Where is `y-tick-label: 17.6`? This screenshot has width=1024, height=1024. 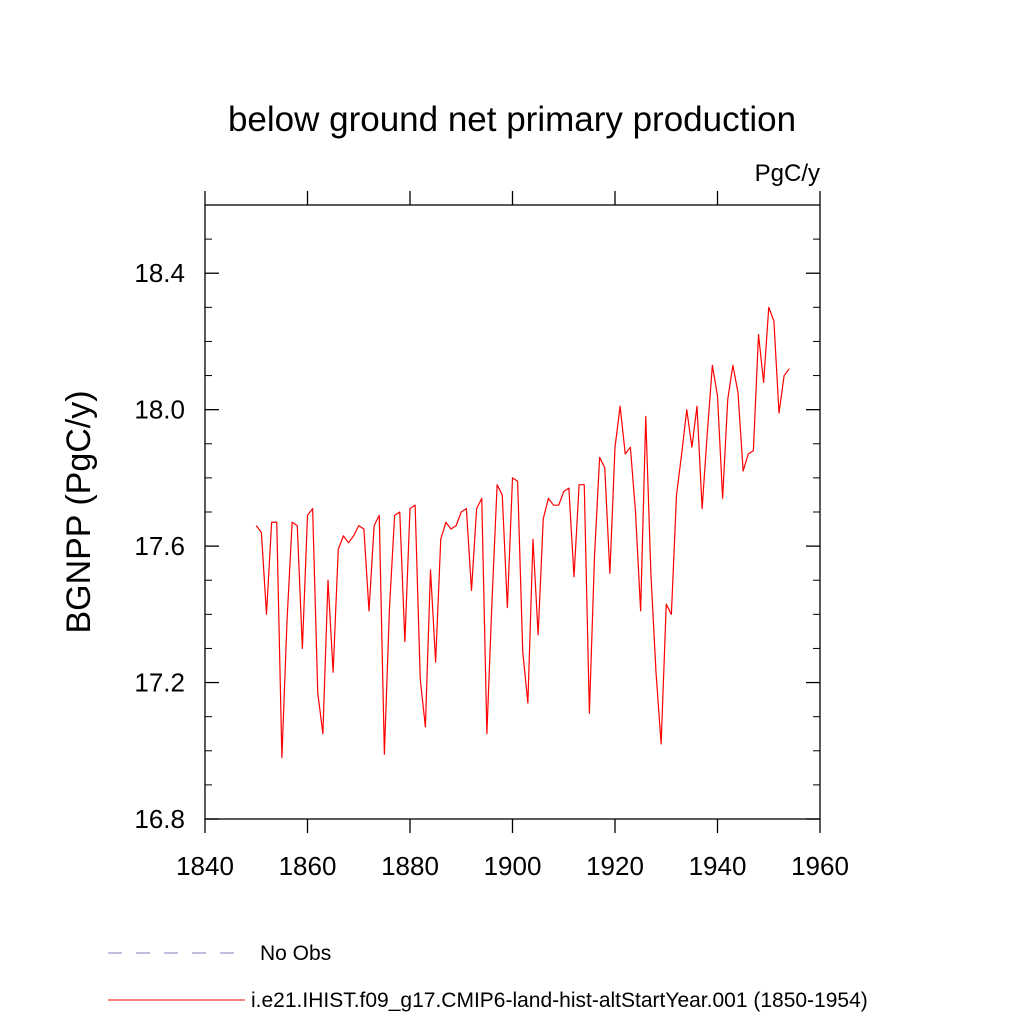
y-tick-label: 17.6 is located at coordinates (159, 546).